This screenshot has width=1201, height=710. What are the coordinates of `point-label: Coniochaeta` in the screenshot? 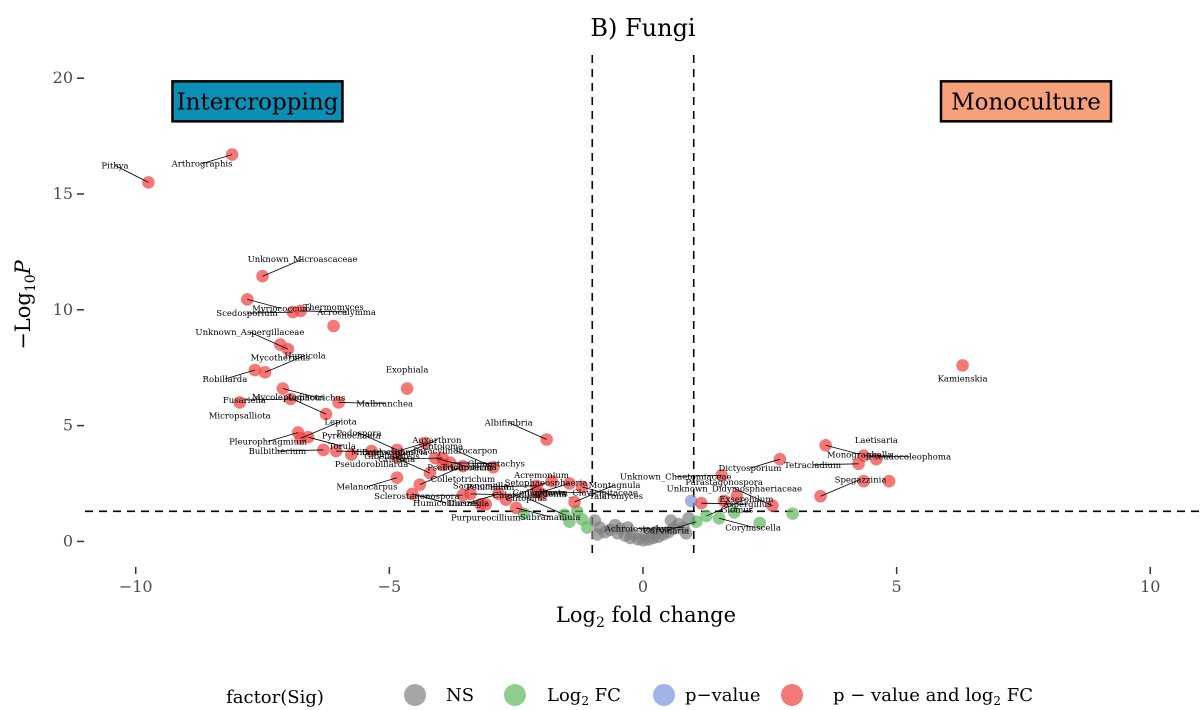 It's located at (540, 494).